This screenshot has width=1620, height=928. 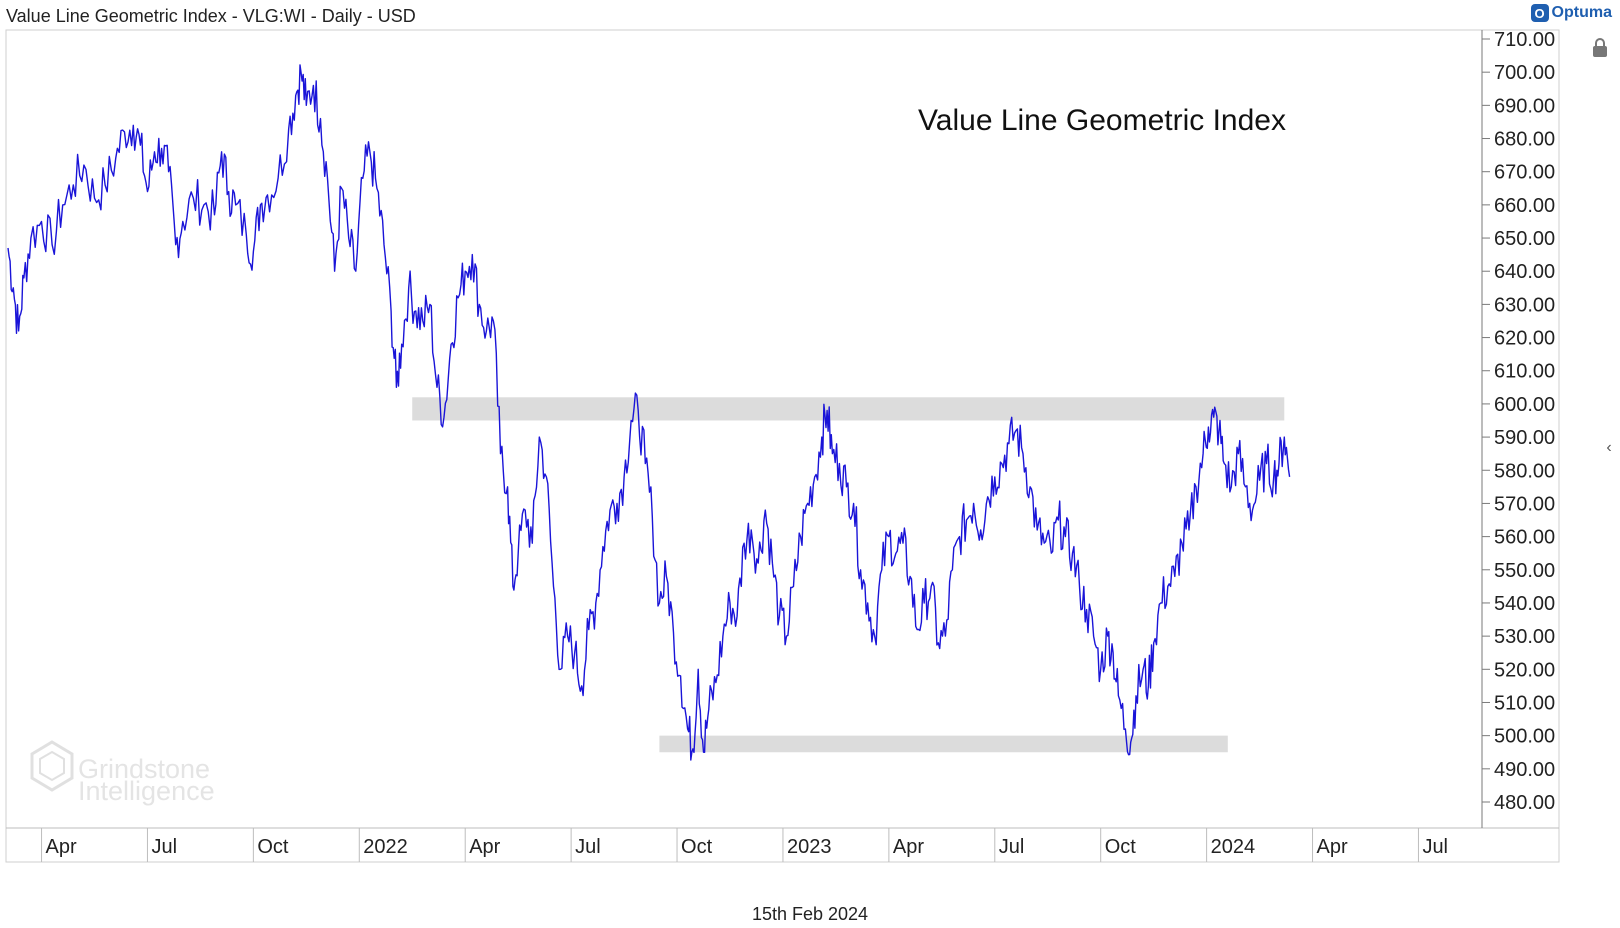 I want to click on y-tick-label: 670.00, so click(x=1524, y=173).